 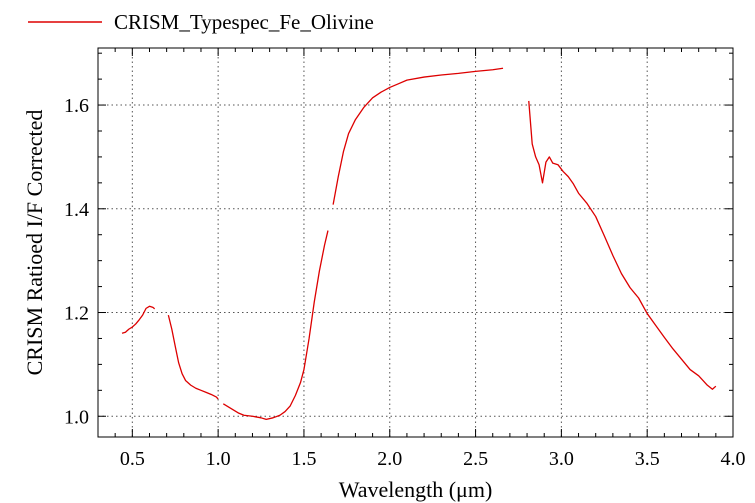 What do you see at coordinates (34, 243) in the screenshot?
I see `y-axis-label: CRISM Ratioed I/F Corrected` at bounding box center [34, 243].